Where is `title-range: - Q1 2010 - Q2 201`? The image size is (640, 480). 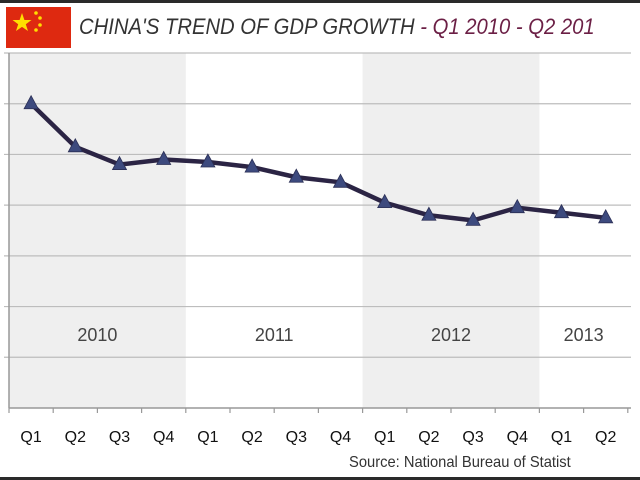 title-range: - Q1 2010 - Q2 201 is located at coordinates (507, 26).